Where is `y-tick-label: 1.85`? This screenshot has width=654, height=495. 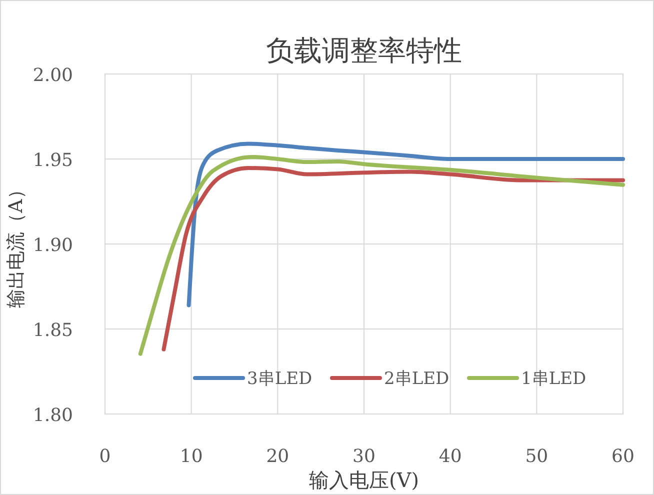 y-tick-label: 1.85 is located at coordinates (52, 330).